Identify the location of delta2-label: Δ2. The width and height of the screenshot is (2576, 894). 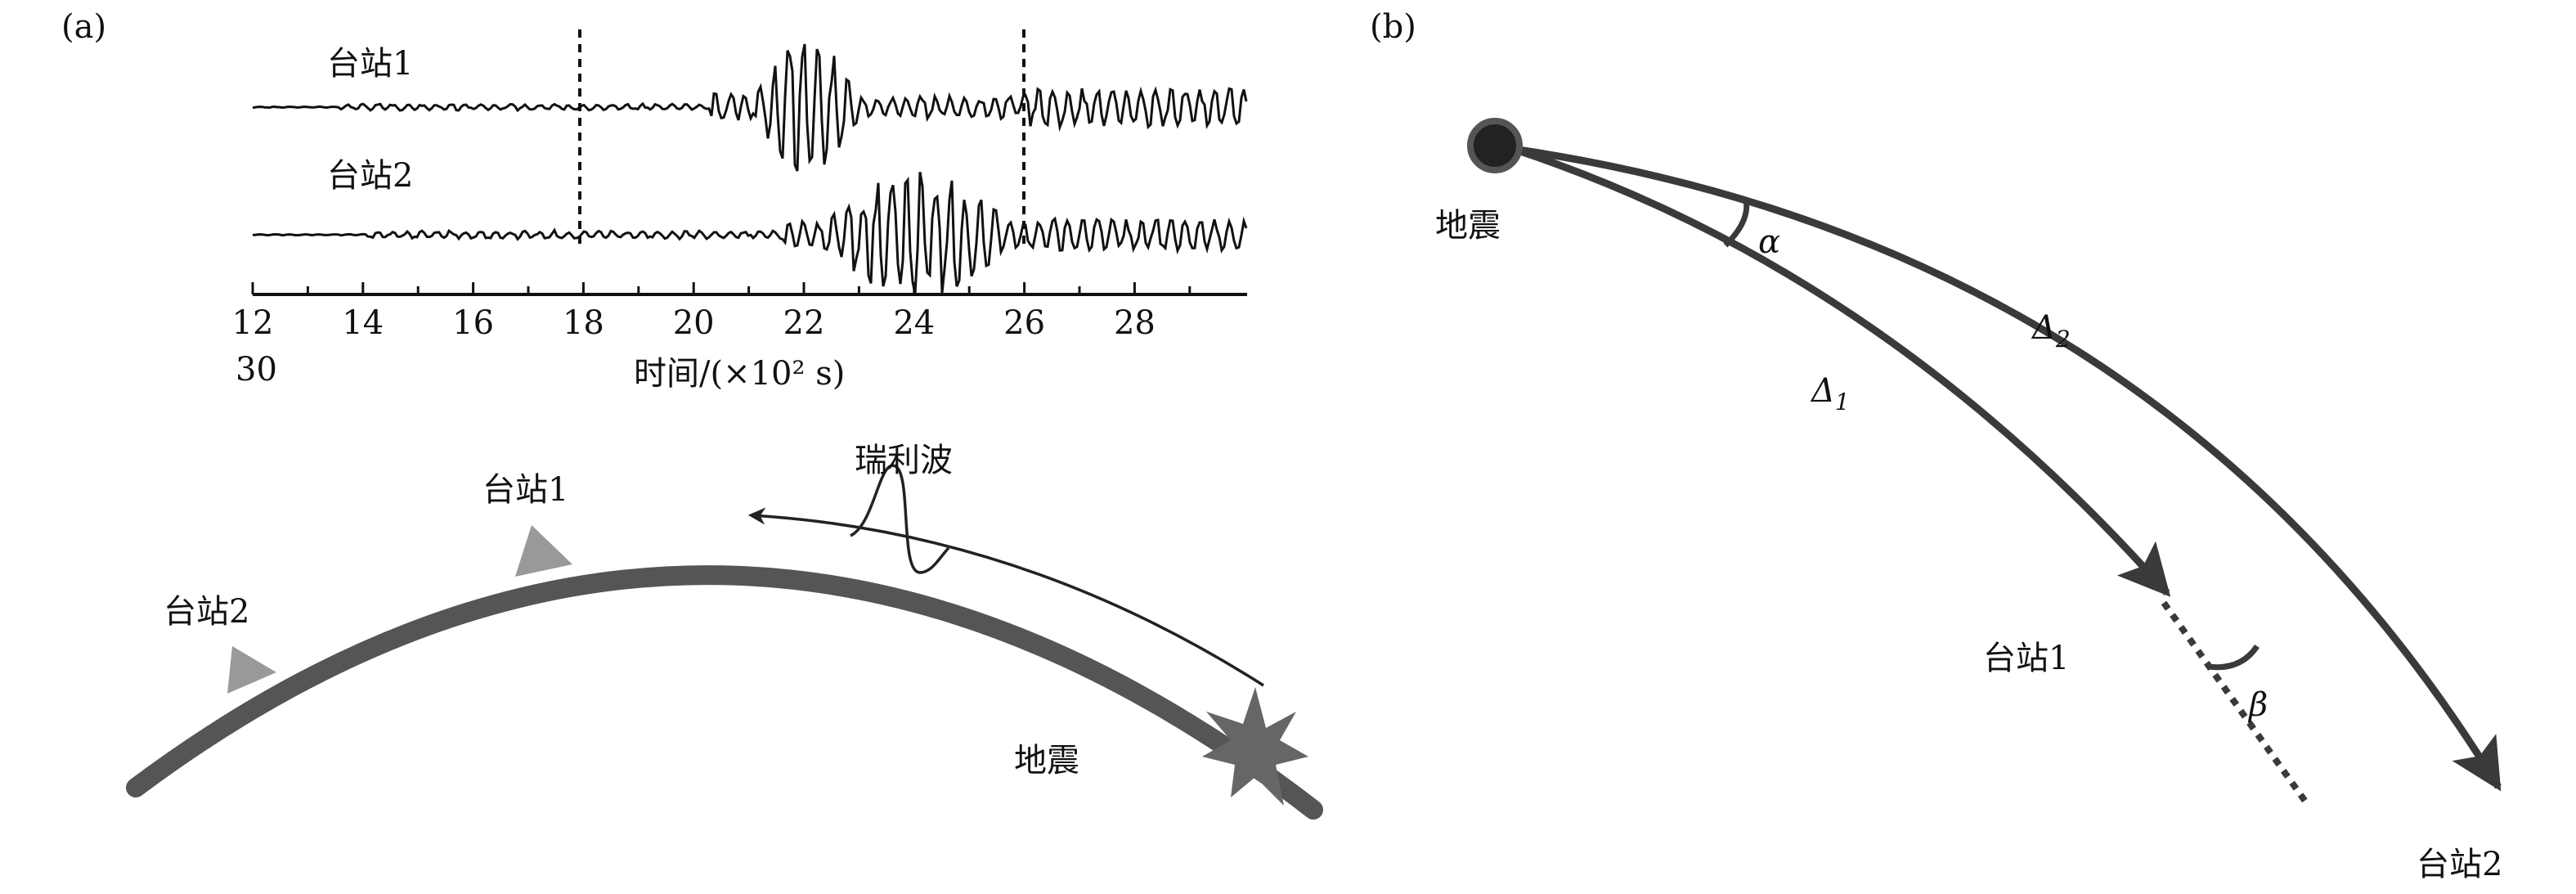
(2051, 331).